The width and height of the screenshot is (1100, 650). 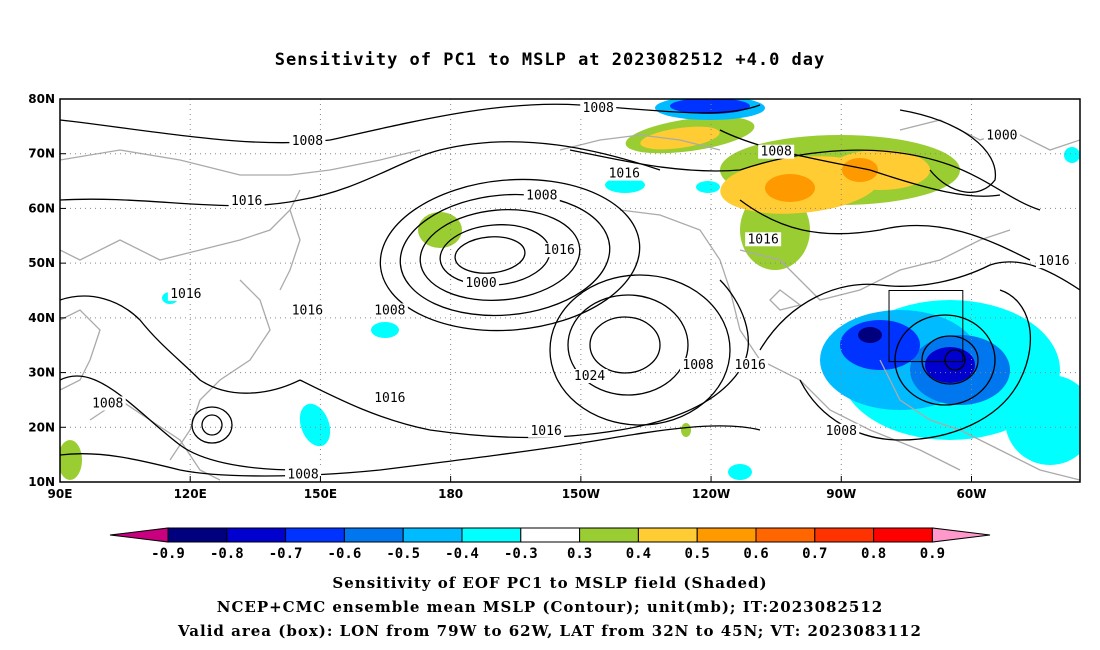 I want to click on colorbar-label: -0.4, so click(x=462, y=554).